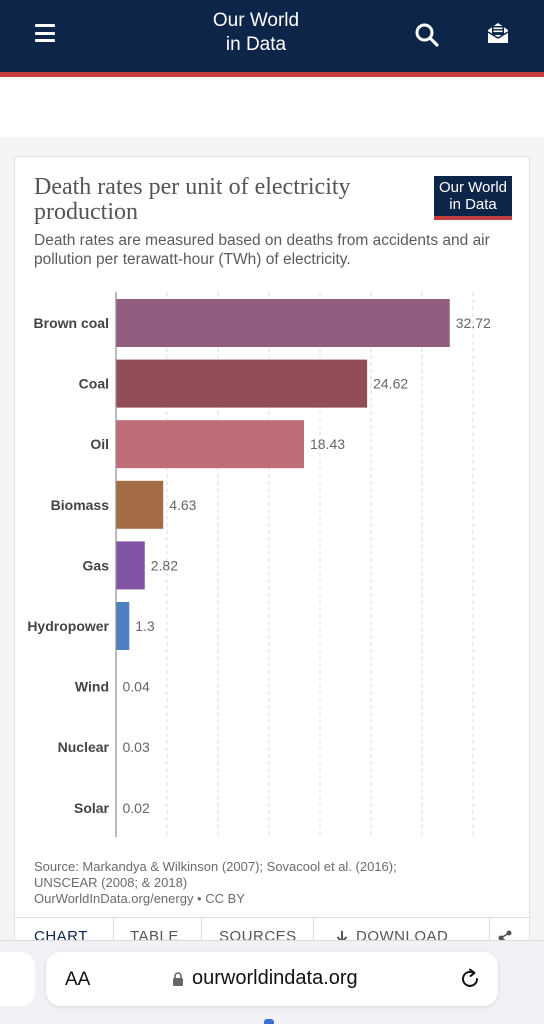 This screenshot has height=1024, width=544. What do you see at coordinates (111, 882) in the screenshot?
I see `source-line2: UNSCEAR (2008; & 2018)` at bounding box center [111, 882].